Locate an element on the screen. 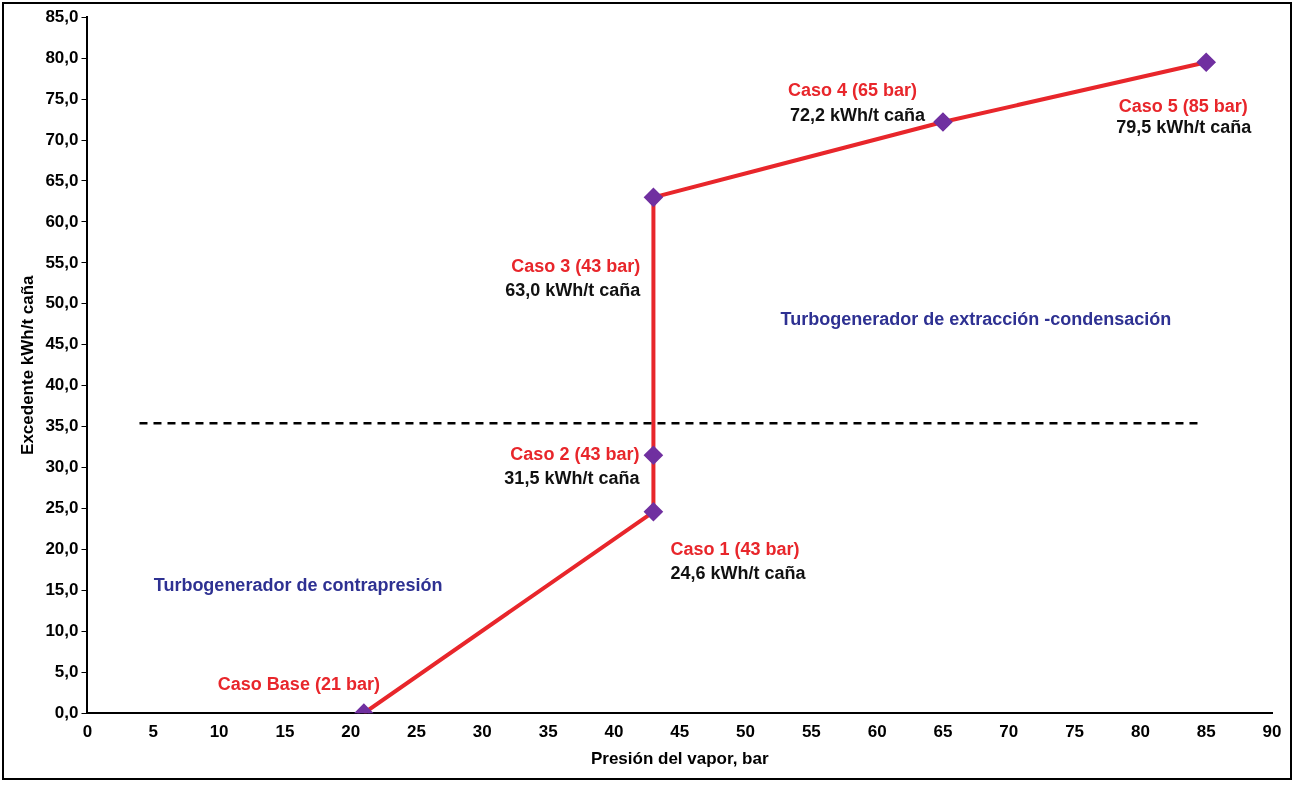  x-tick-label: 15 is located at coordinates (285, 732).